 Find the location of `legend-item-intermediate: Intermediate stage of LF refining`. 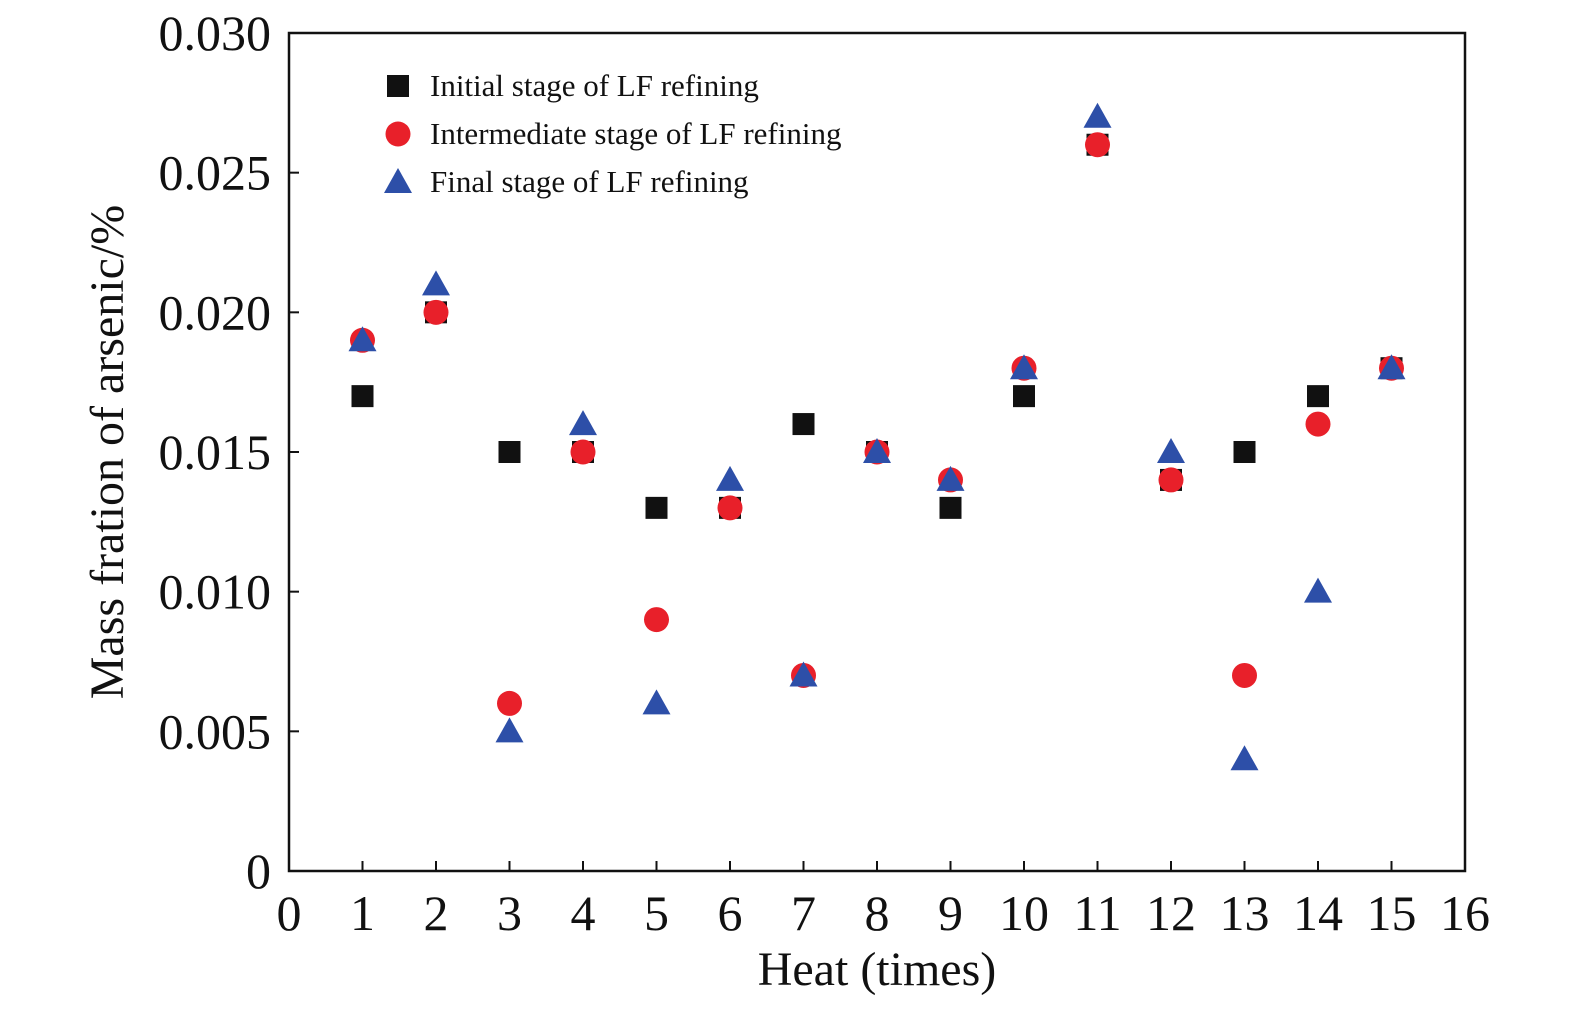

legend-item-intermediate: Intermediate stage of LF refining is located at coordinates (613, 133).